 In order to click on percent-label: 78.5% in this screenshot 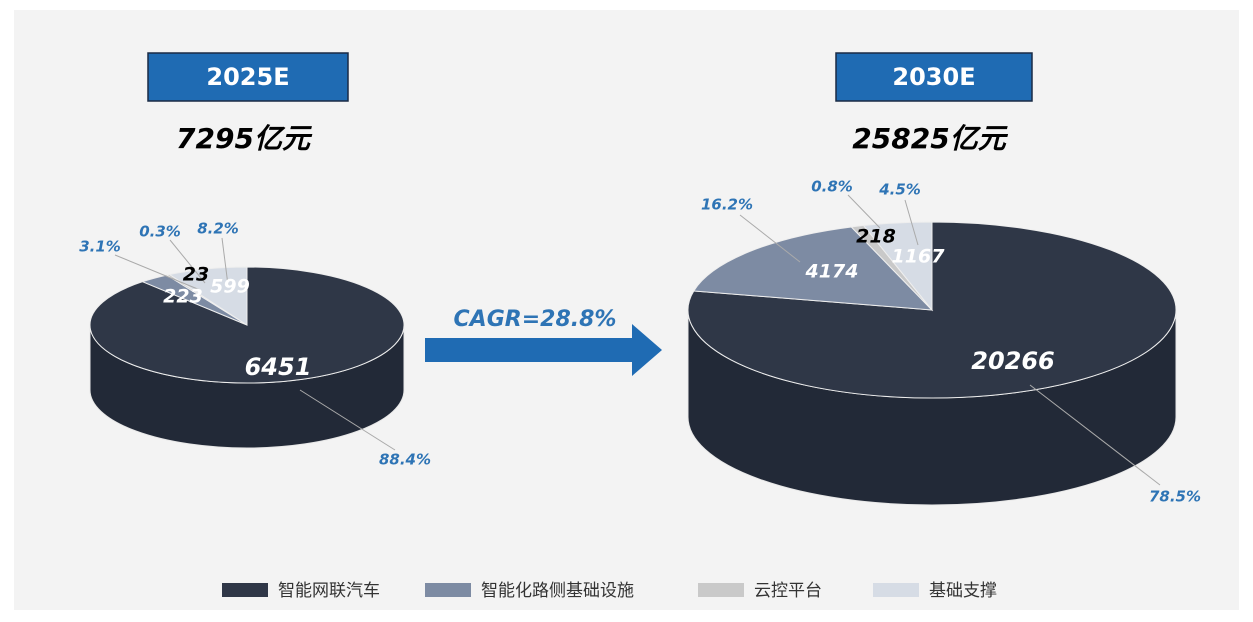, I will do `click(1175, 497)`.